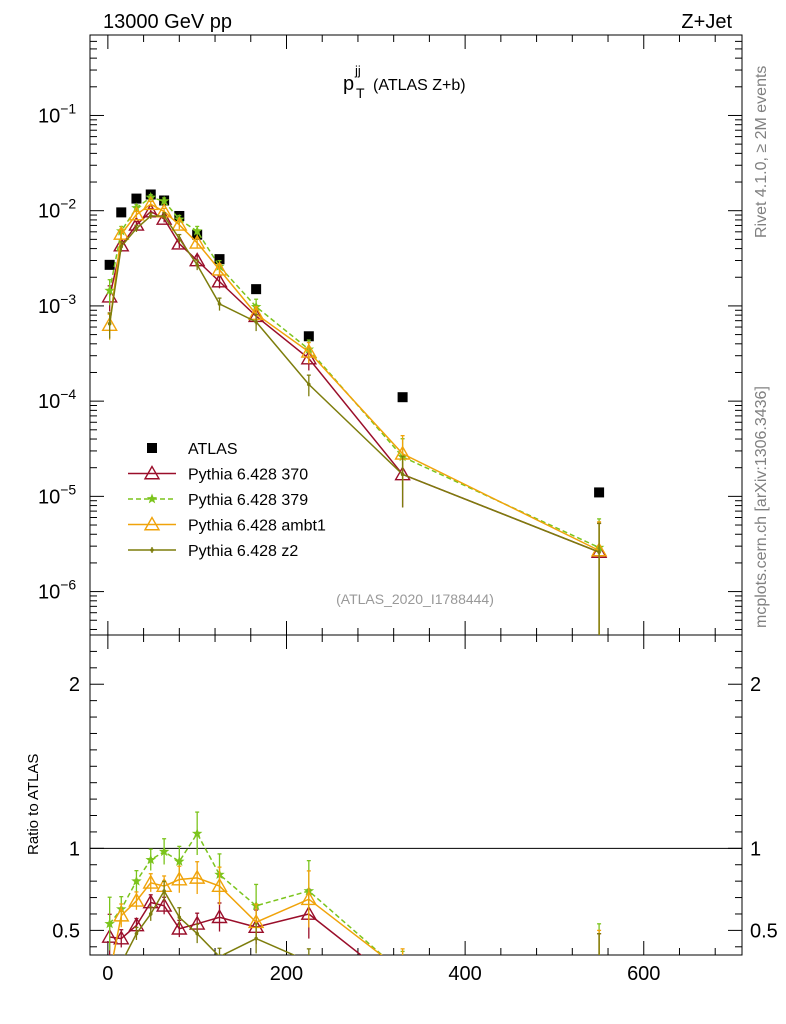  What do you see at coordinates (248, 475) in the screenshot?
I see `legend-label-p370: Pythia 6.428 370` at bounding box center [248, 475].